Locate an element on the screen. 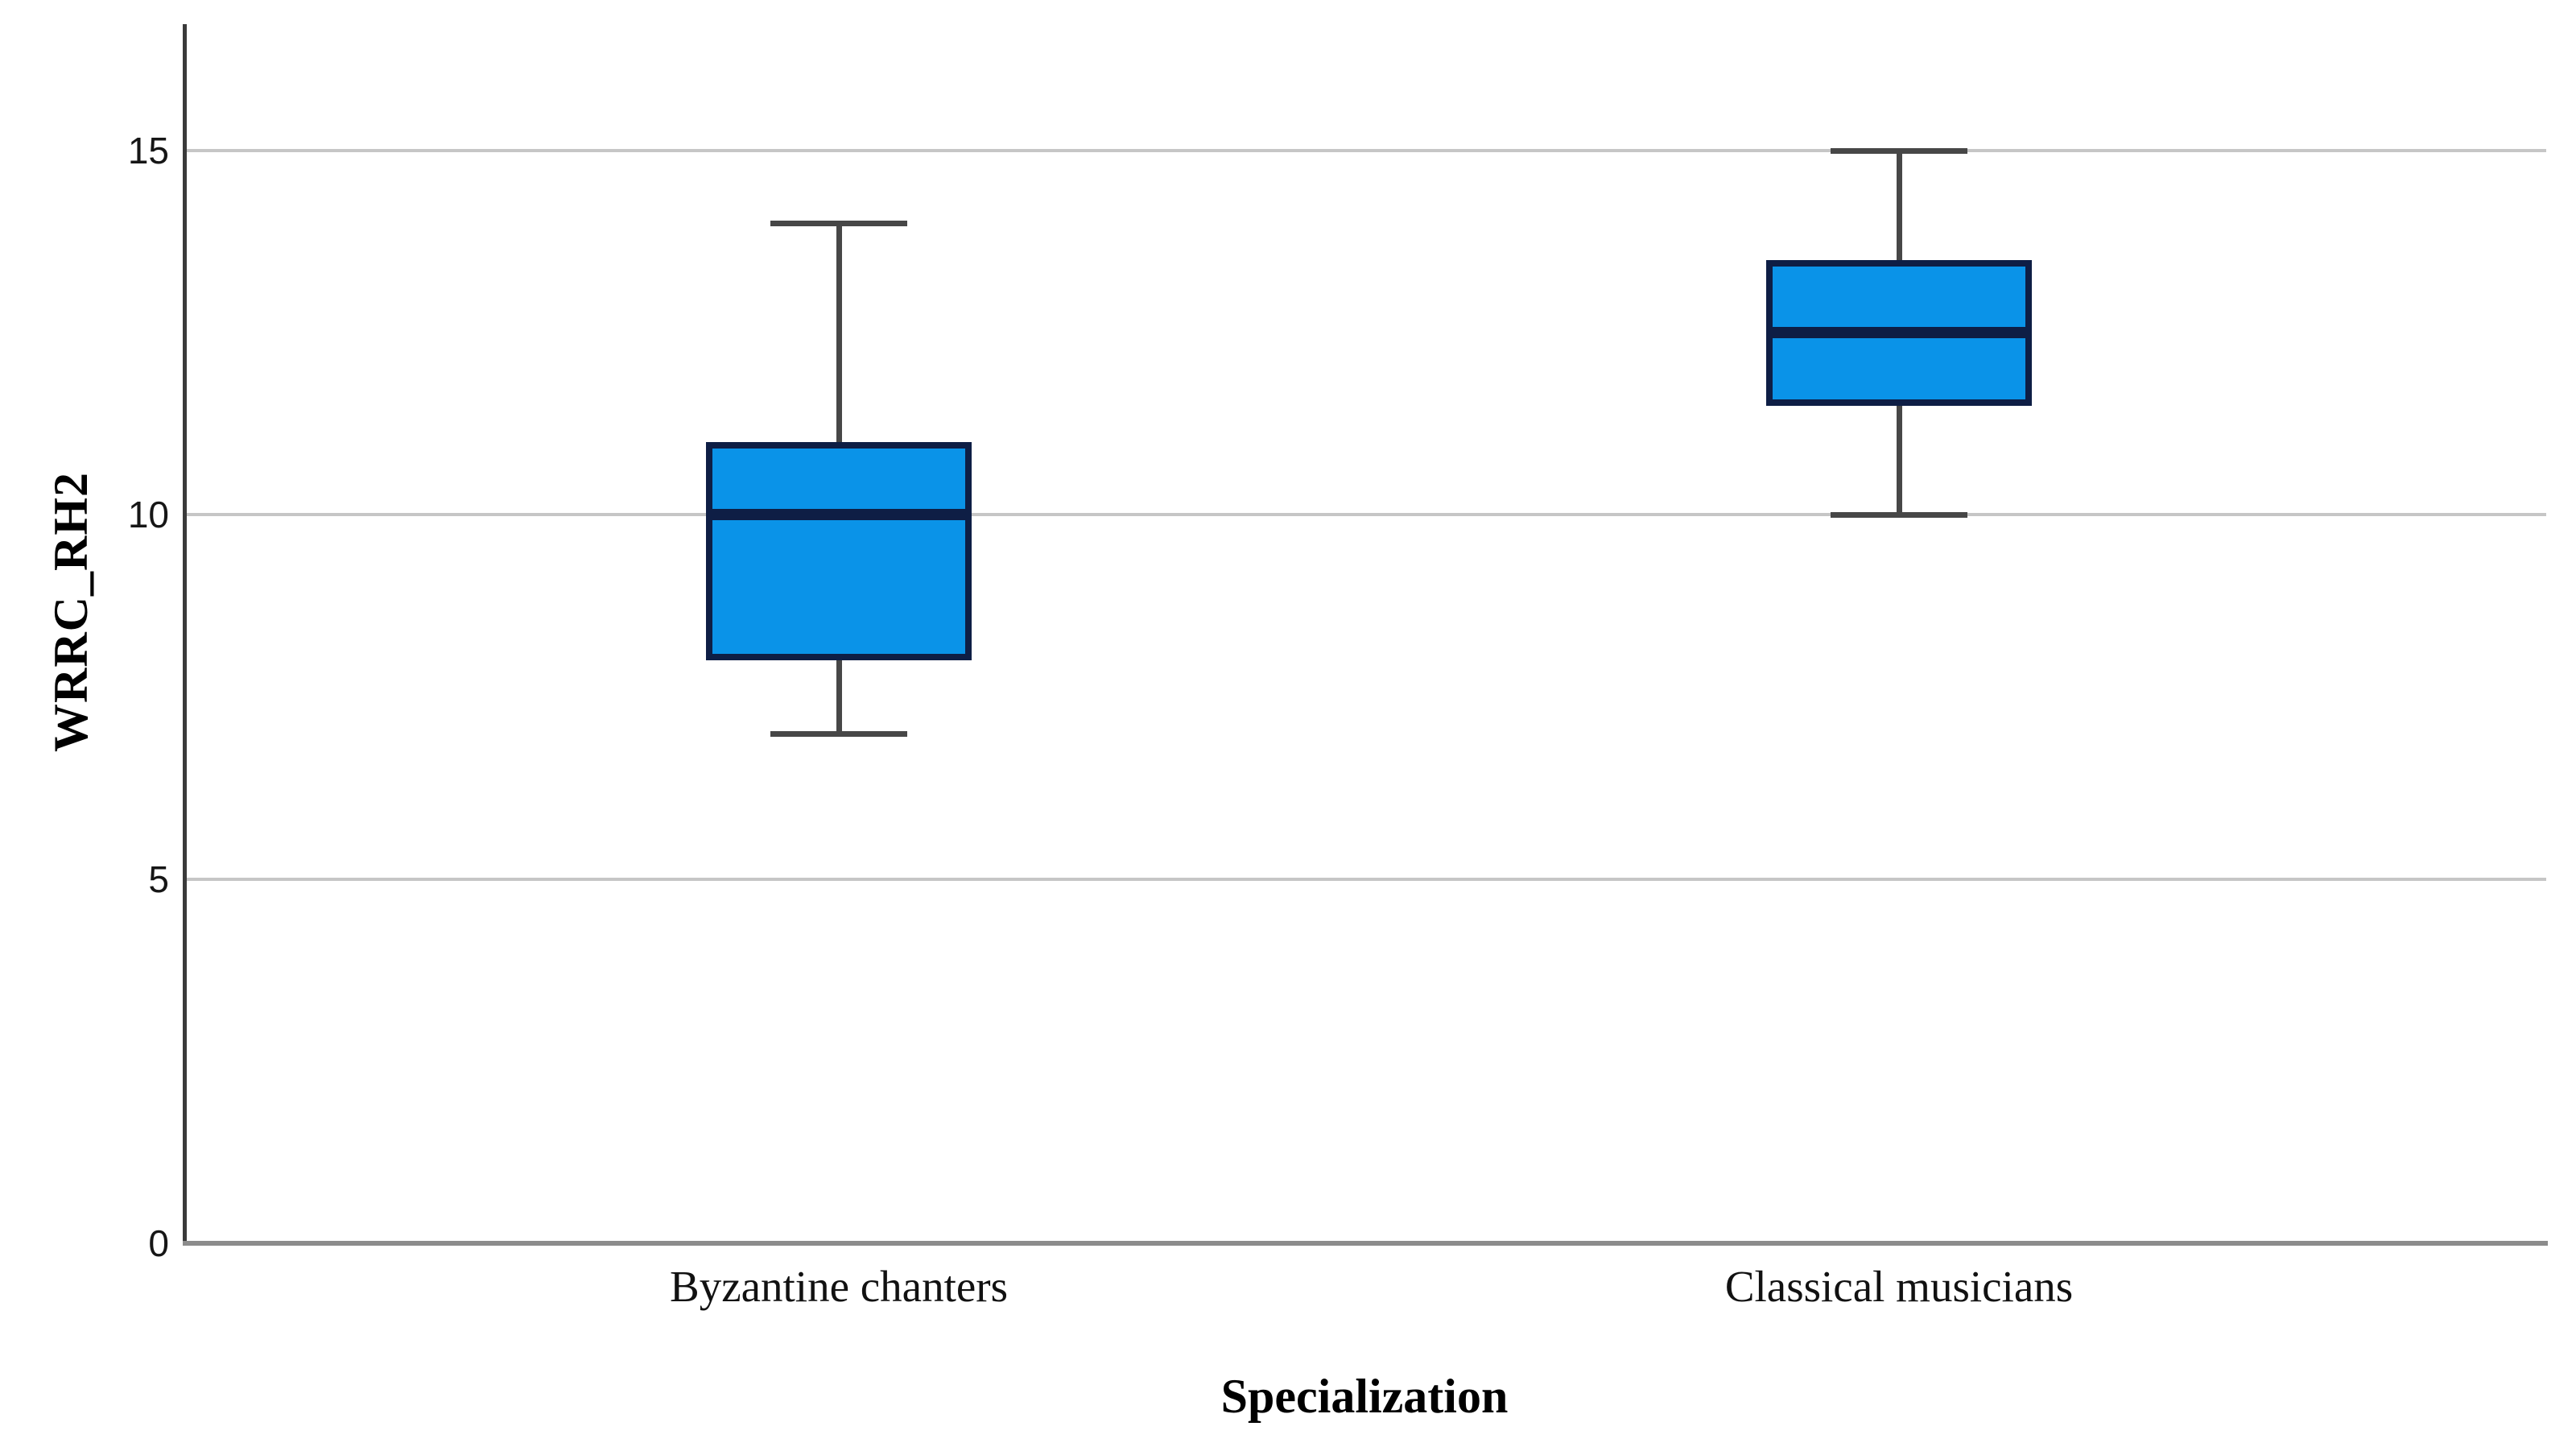 The height and width of the screenshot is (1447, 2576). y-tick-label-0: 0 is located at coordinates (158, 1243).